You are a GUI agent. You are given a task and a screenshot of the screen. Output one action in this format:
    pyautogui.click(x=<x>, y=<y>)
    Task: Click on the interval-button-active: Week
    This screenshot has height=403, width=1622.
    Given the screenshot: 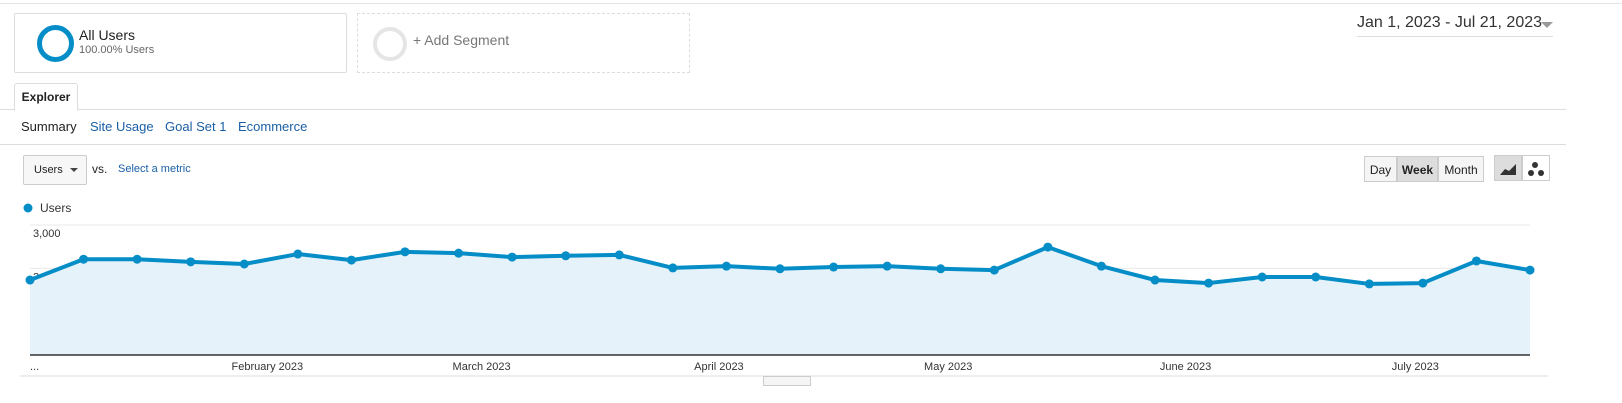 What is the action you would take?
    pyautogui.click(x=1417, y=169)
    